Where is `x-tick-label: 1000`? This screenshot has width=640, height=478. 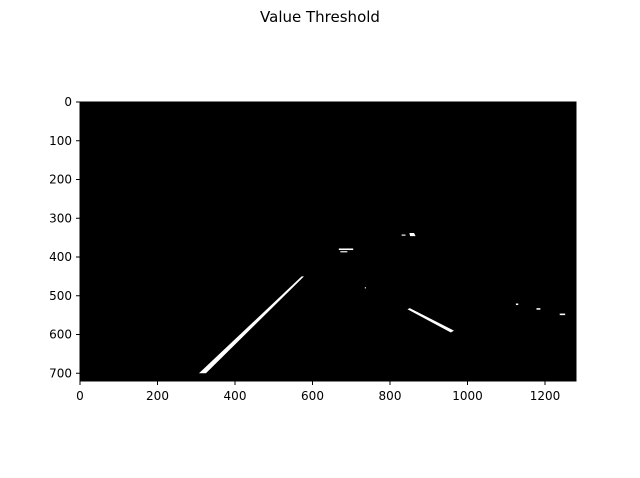
x-tick-label: 1000 is located at coordinates (467, 396).